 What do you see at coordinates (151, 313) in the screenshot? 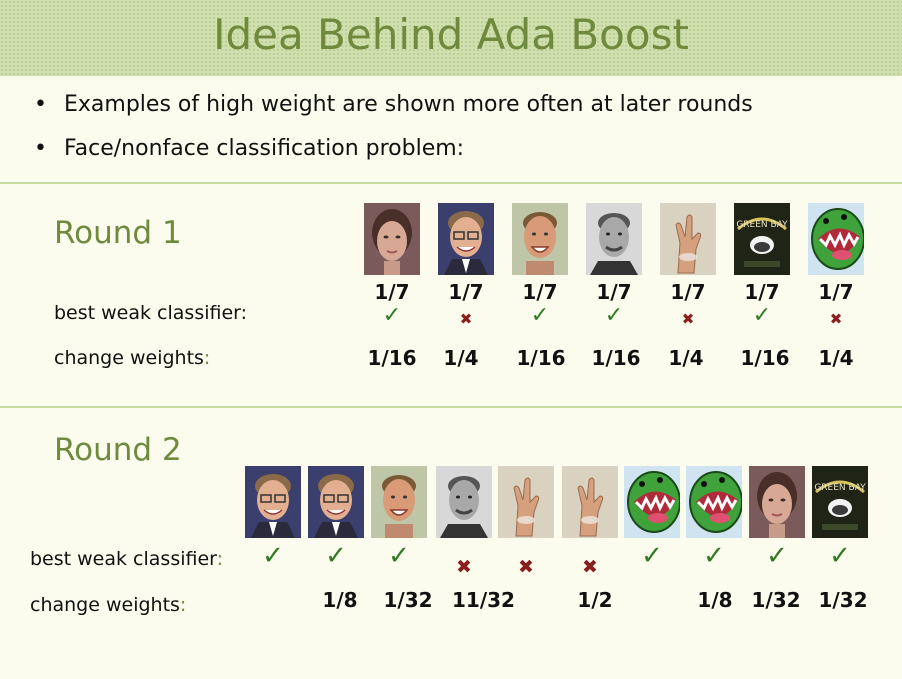
I see `round-1-classifier-label: best weak classifier:` at bounding box center [151, 313].